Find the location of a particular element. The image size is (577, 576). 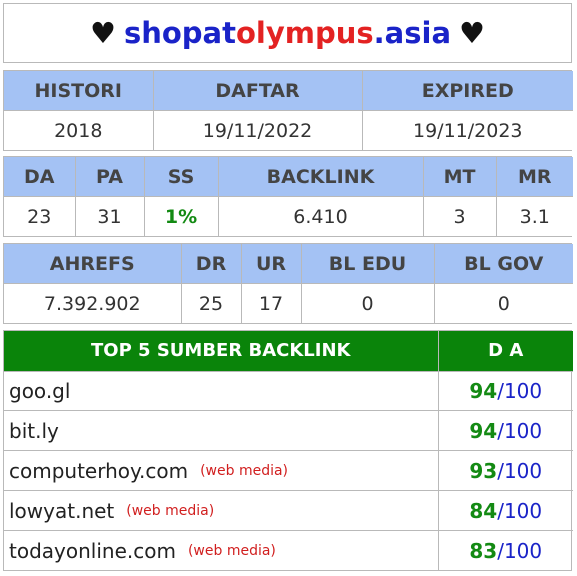

header-da: DA is located at coordinates (40, 177).